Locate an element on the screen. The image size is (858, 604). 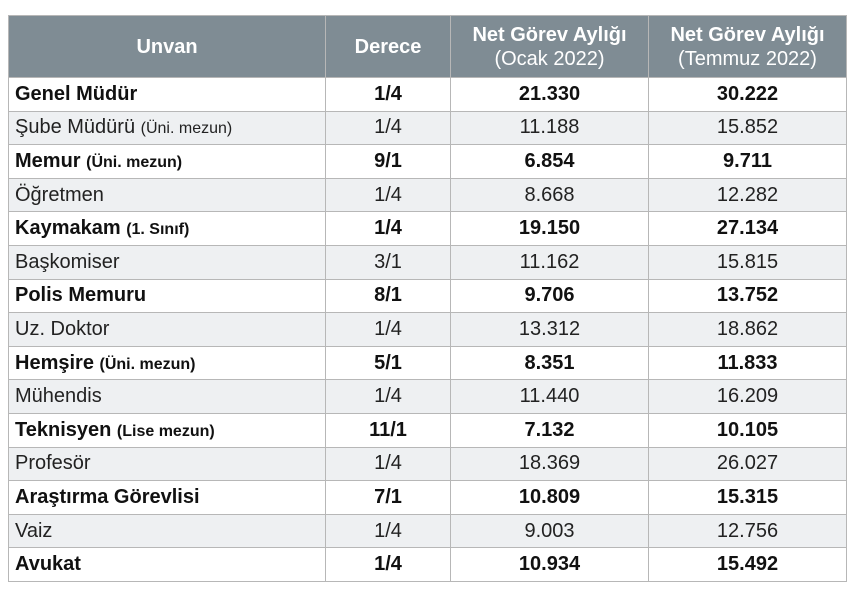
title-cell: Vaiz is located at coordinates (167, 531).